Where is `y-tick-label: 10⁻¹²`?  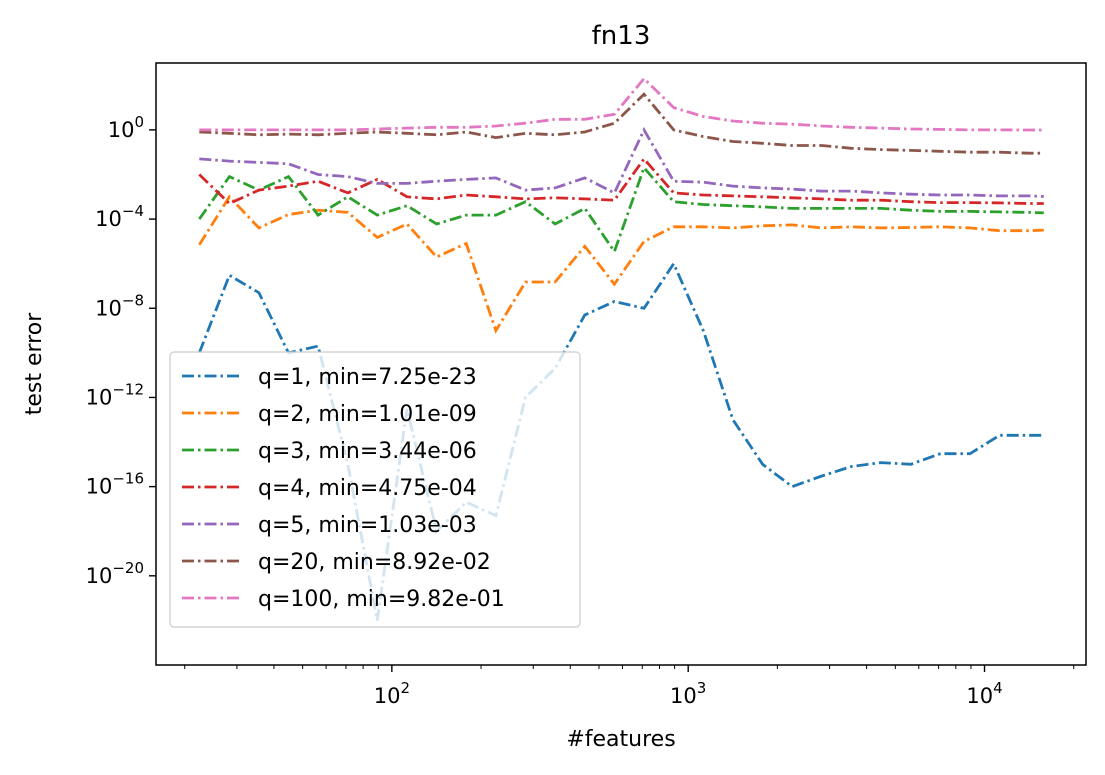
y-tick-label: 10⁻¹² is located at coordinates (115, 394).